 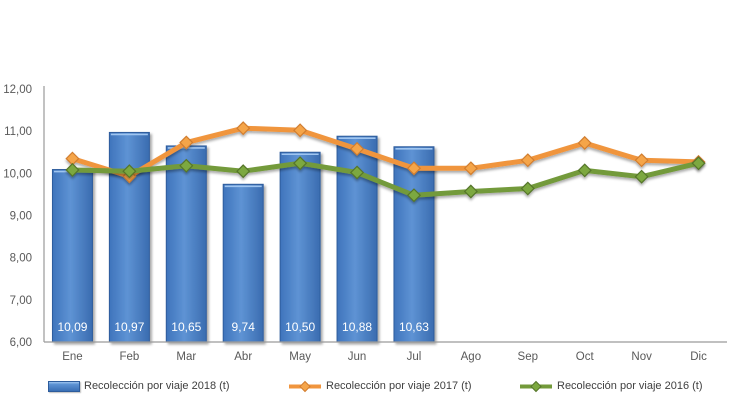 I want to click on y-axis-tick-label: 10,00, so click(x=17, y=174).